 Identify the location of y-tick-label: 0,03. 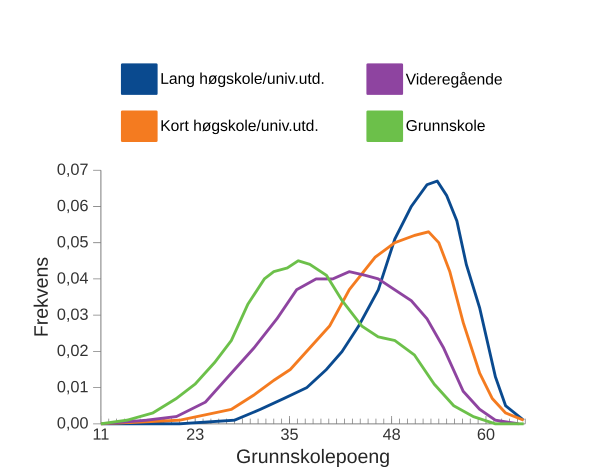
(72, 315).